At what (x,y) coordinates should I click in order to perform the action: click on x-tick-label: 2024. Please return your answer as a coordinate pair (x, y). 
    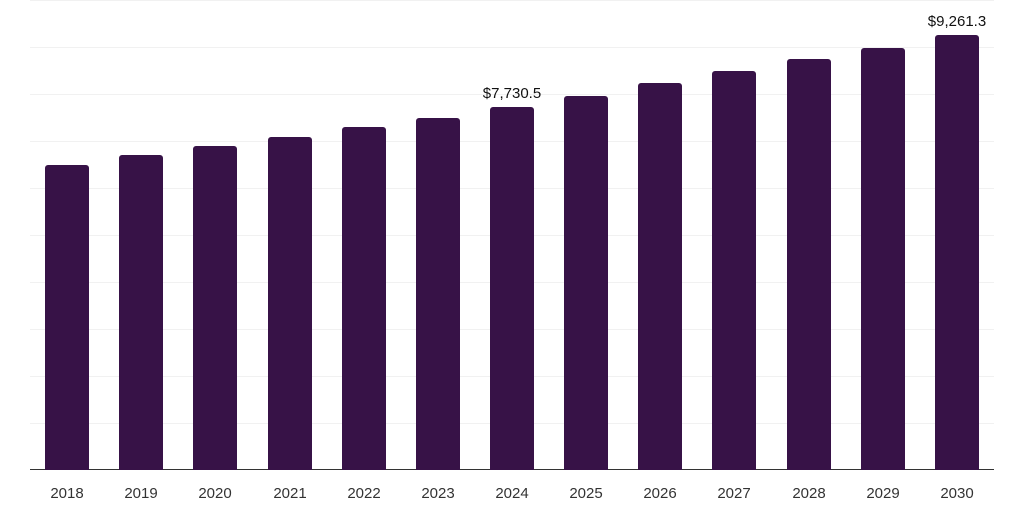
    Looking at the image, I should click on (512, 493).